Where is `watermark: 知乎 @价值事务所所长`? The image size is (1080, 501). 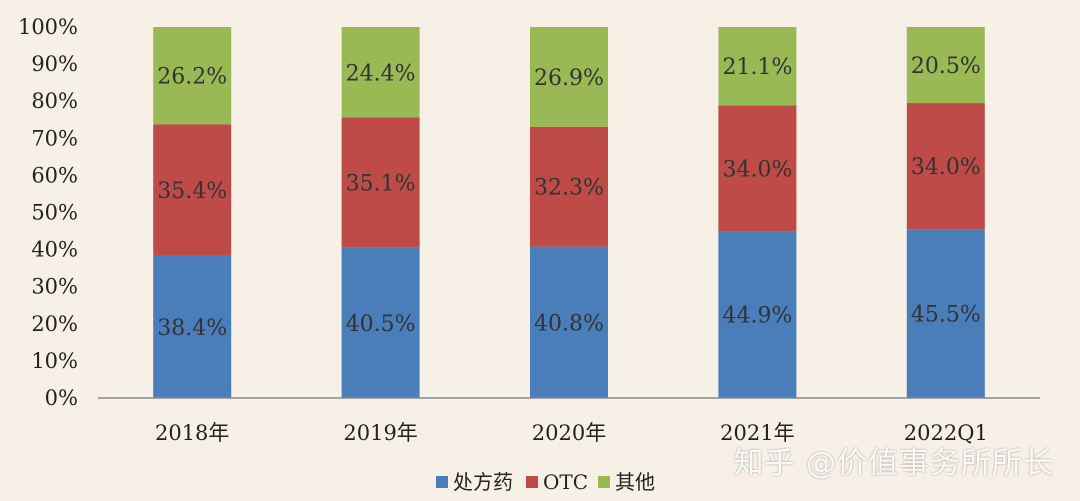 watermark: 知乎 @价值事务所所长 is located at coordinates (893, 463).